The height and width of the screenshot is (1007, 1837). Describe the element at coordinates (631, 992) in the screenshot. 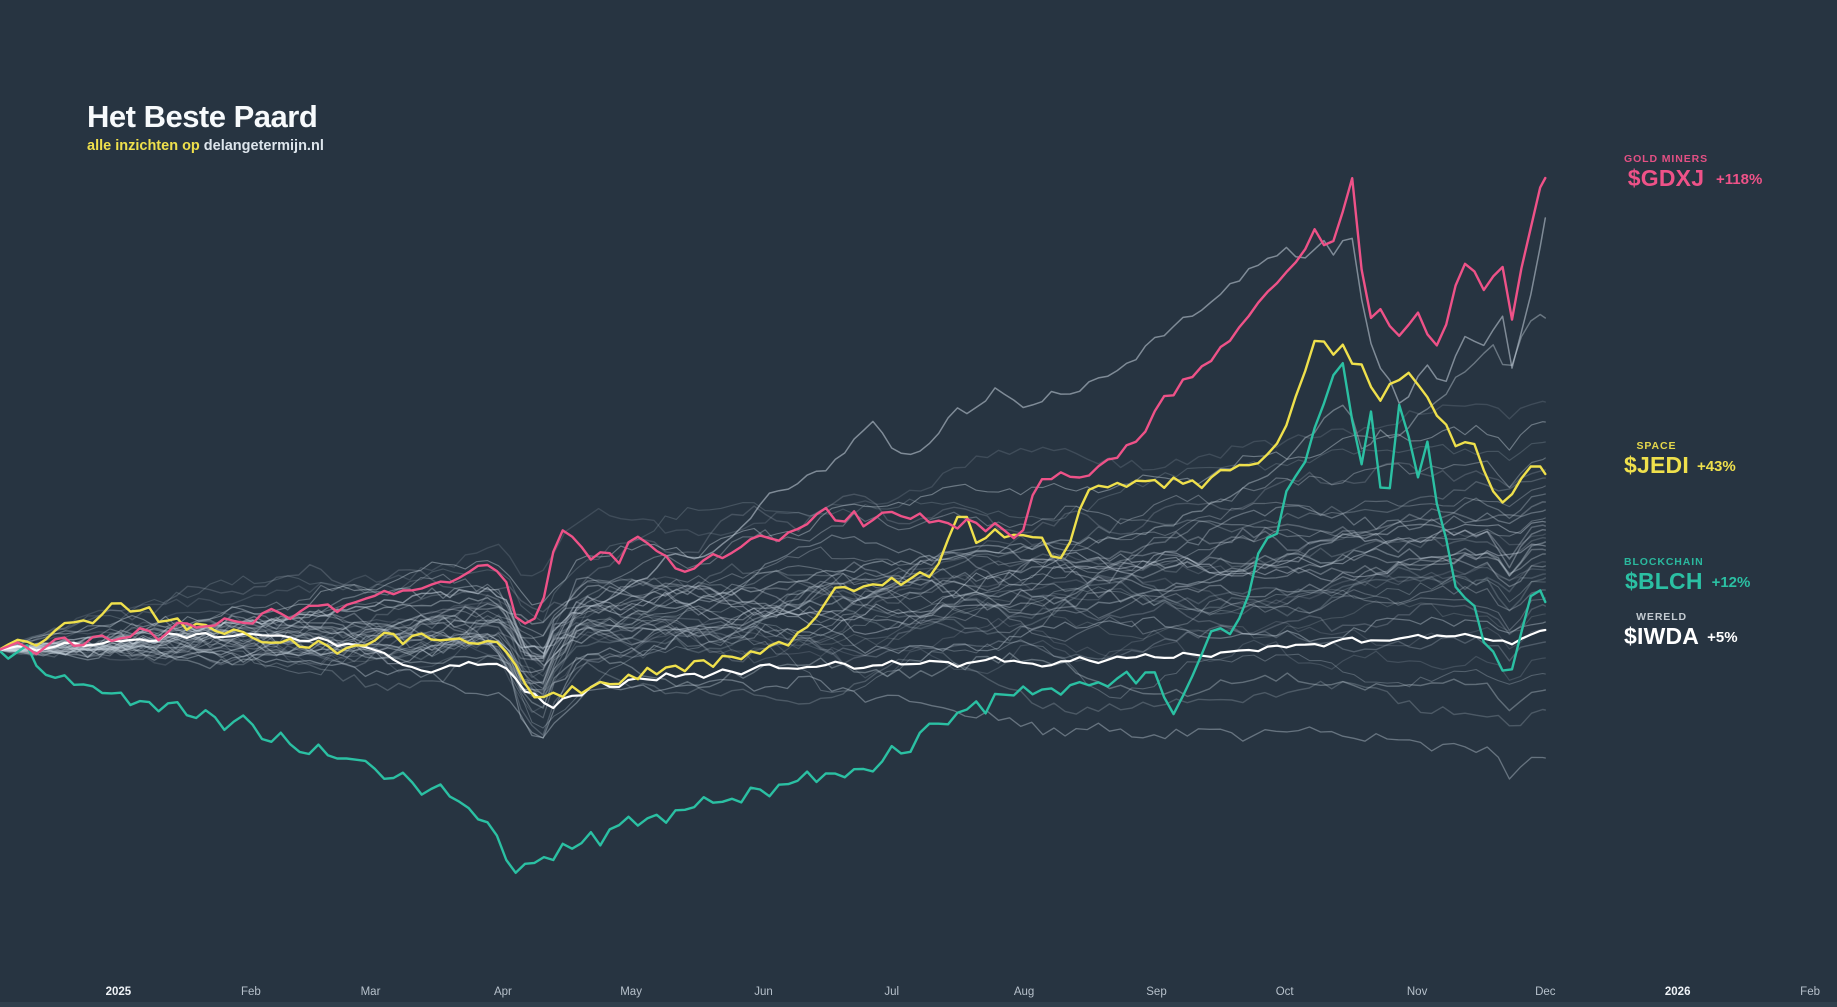

I see `x-axis-tick: May` at that location.